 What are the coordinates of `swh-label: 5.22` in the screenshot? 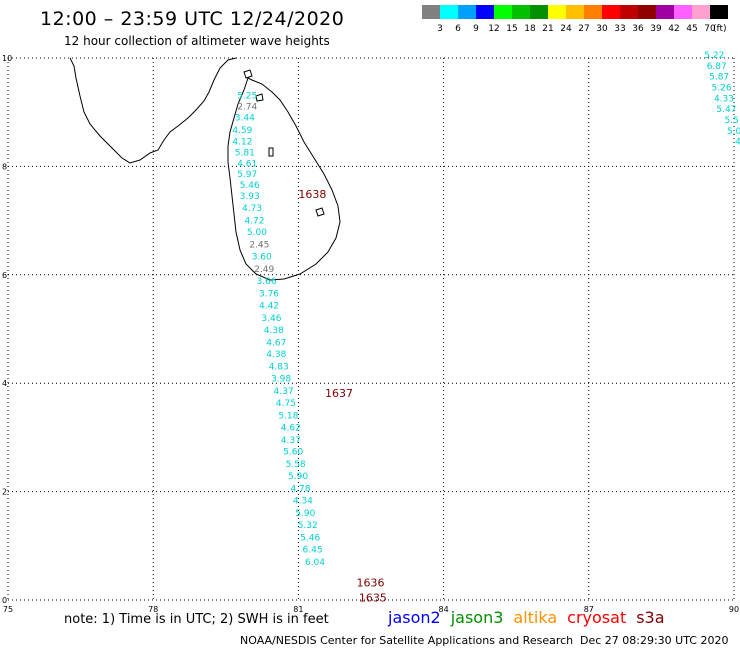 It's located at (714, 56).